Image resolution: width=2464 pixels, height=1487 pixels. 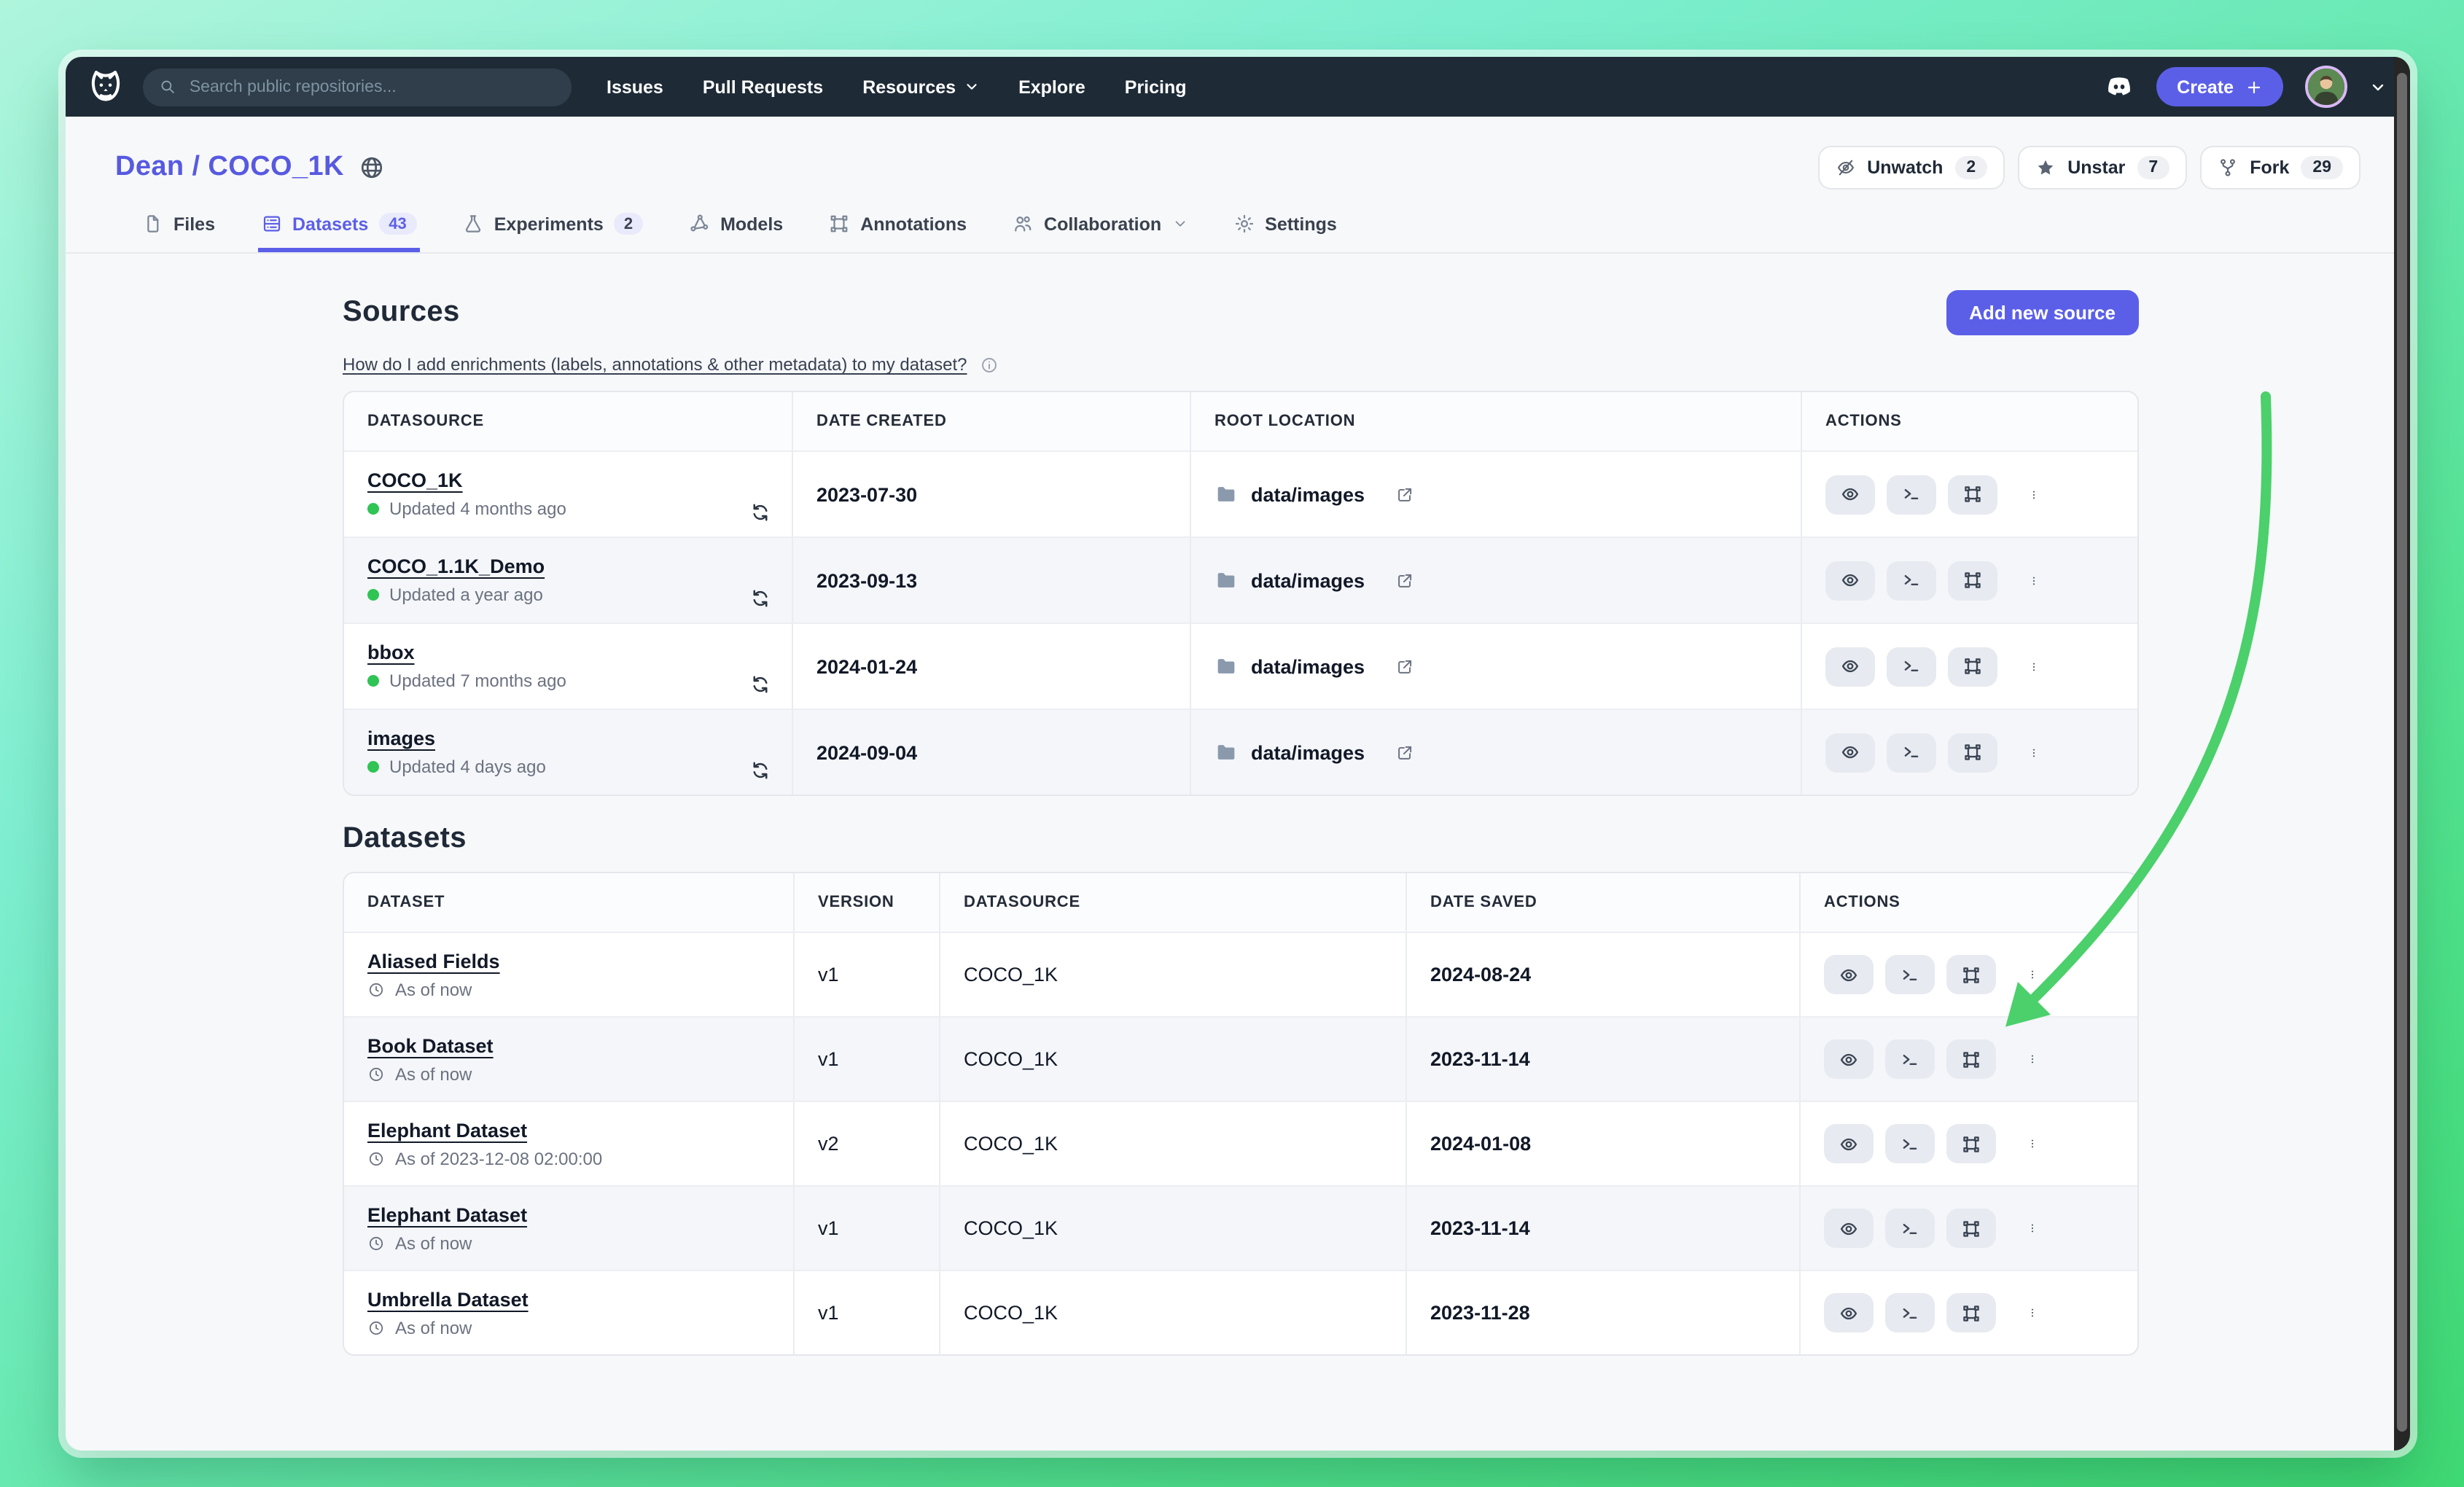 What do you see at coordinates (376, 989) in the screenshot?
I see `clock-icon` at bounding box center [376, 989].